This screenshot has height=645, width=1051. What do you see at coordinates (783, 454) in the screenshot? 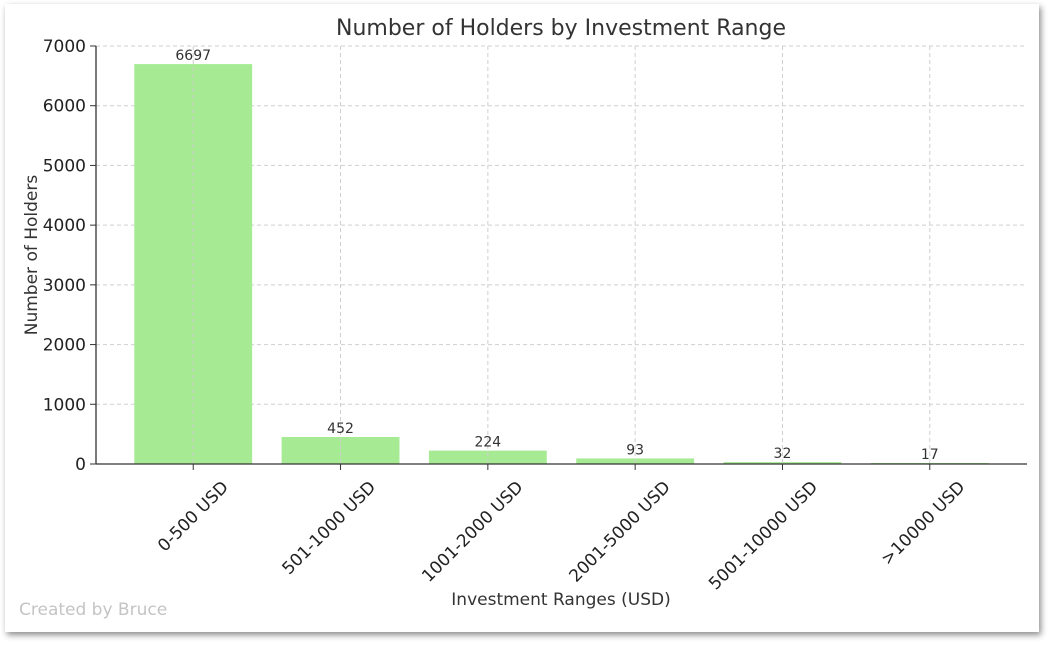
I see `bar-value-label: 32` at bounding box center [783, 454].